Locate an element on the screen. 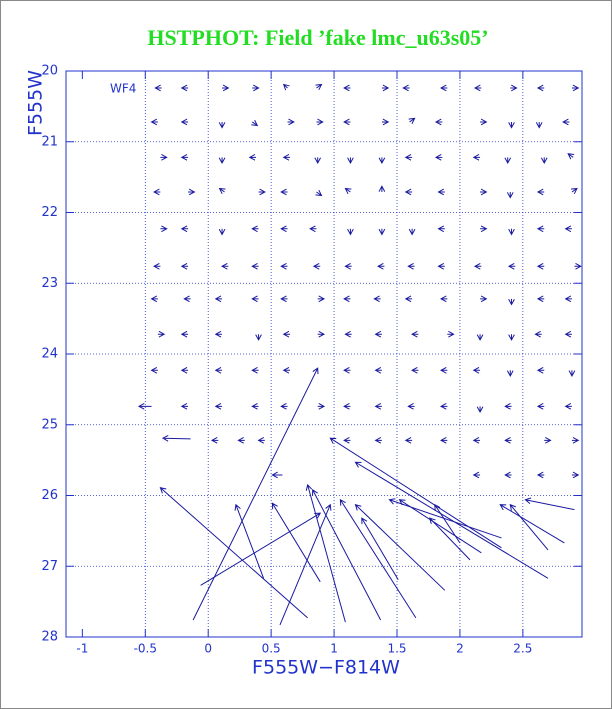  x-tick-label: 1.5 is located at coordinates (396, 649).